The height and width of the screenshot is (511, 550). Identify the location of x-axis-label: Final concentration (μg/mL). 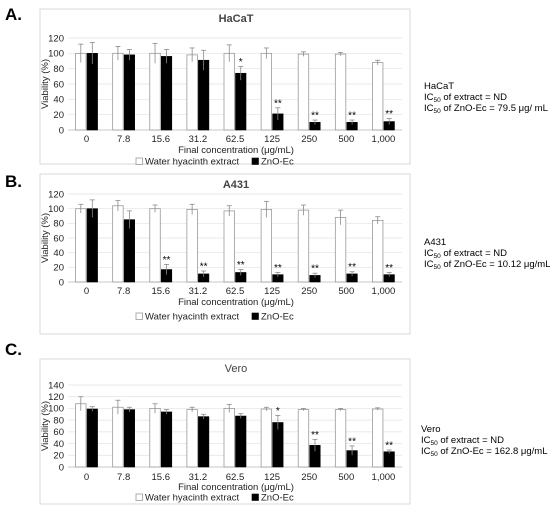
(236, 487).